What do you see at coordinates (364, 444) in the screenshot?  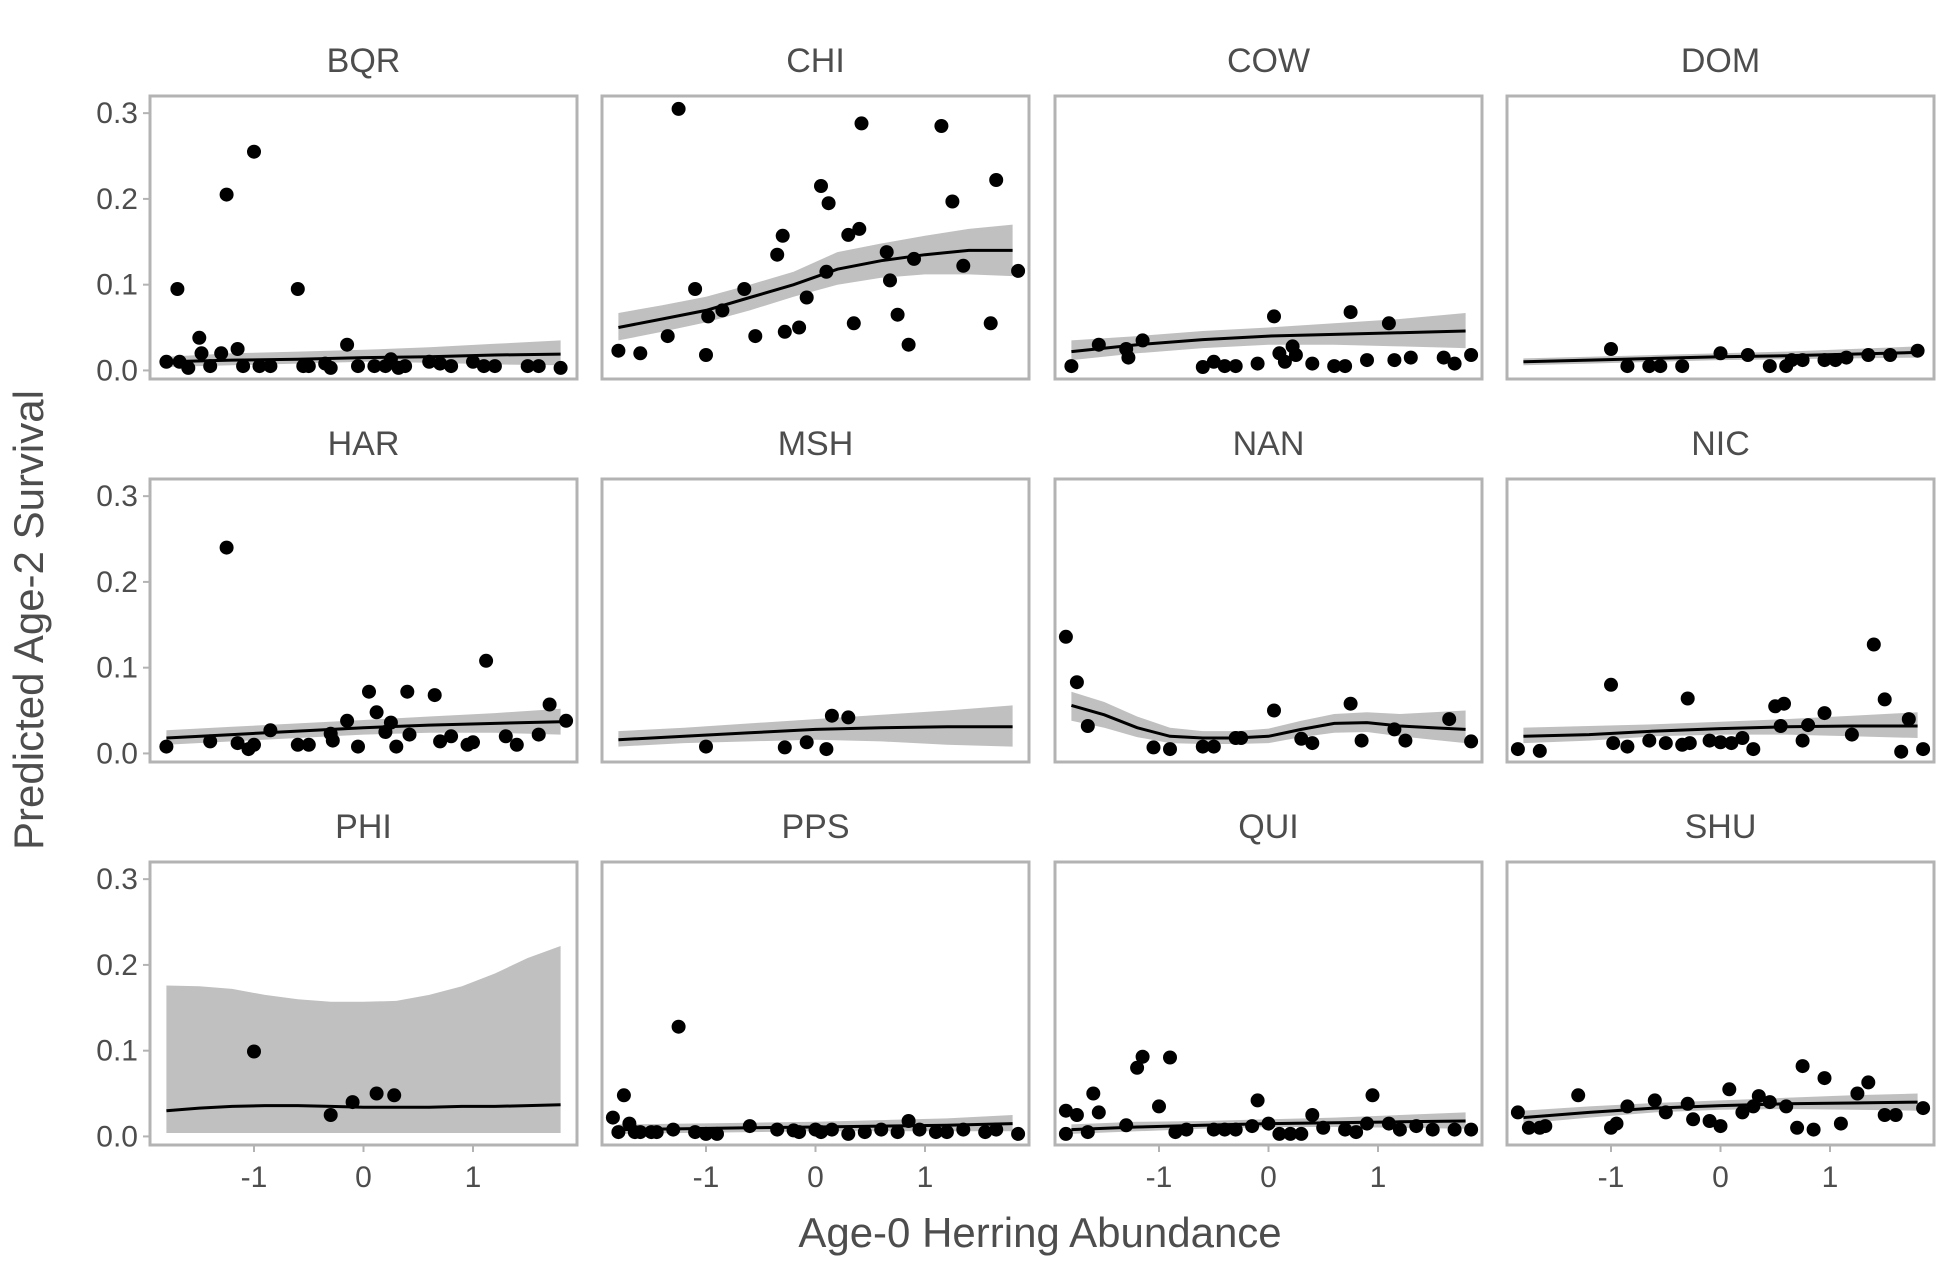 I see `panel-title-har: HAR` at bounding box center [364, 444].